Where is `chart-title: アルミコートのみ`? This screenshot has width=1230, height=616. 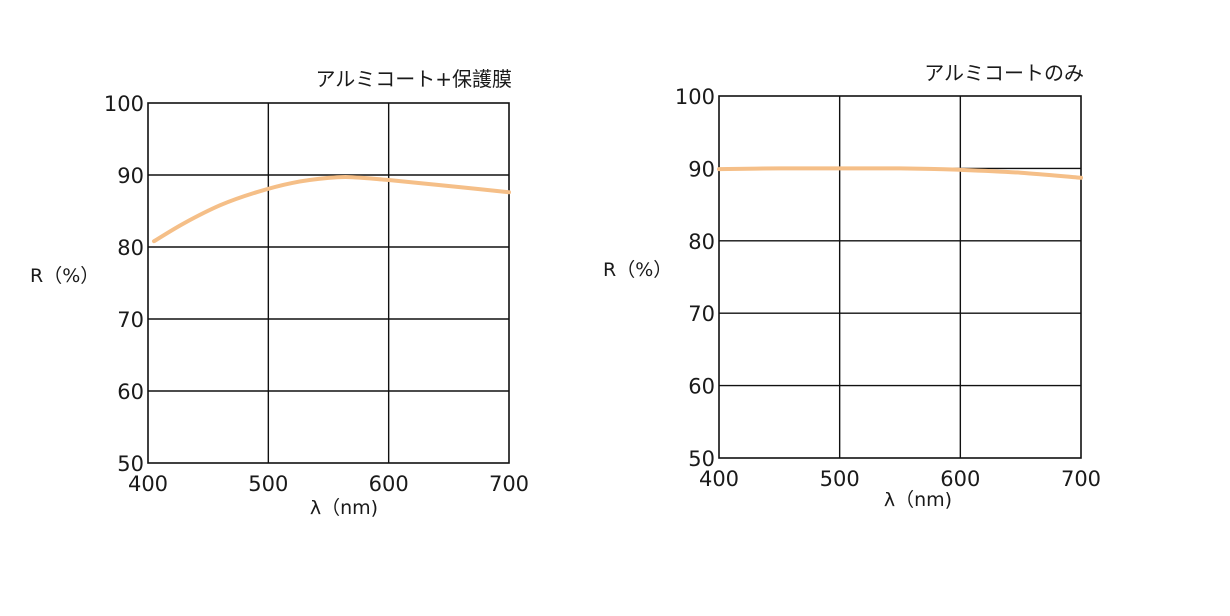 chart-title: アルミコートのみ is located at coordinates (1004, 73).